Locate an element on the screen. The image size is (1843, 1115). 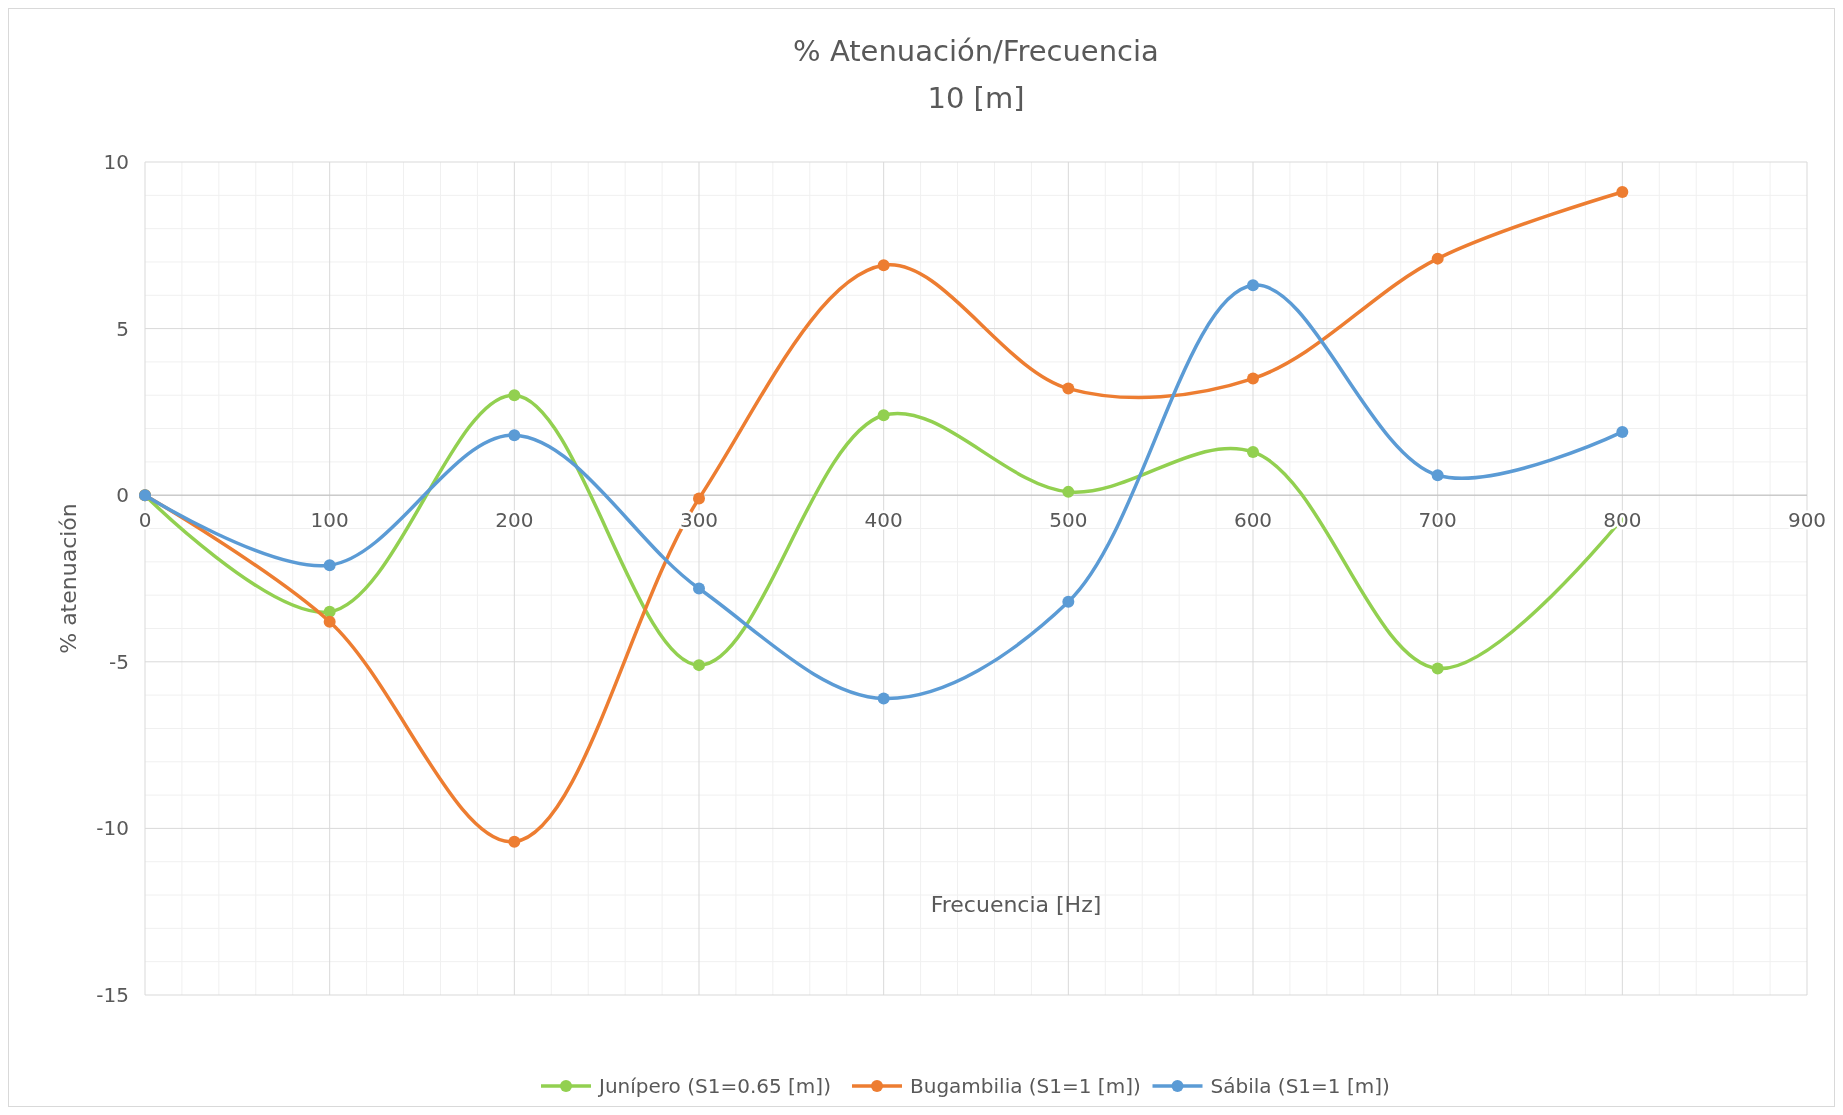
legend-label: Bugambilia (S1=1 [m]) is located at coordinates (1025, 1086).